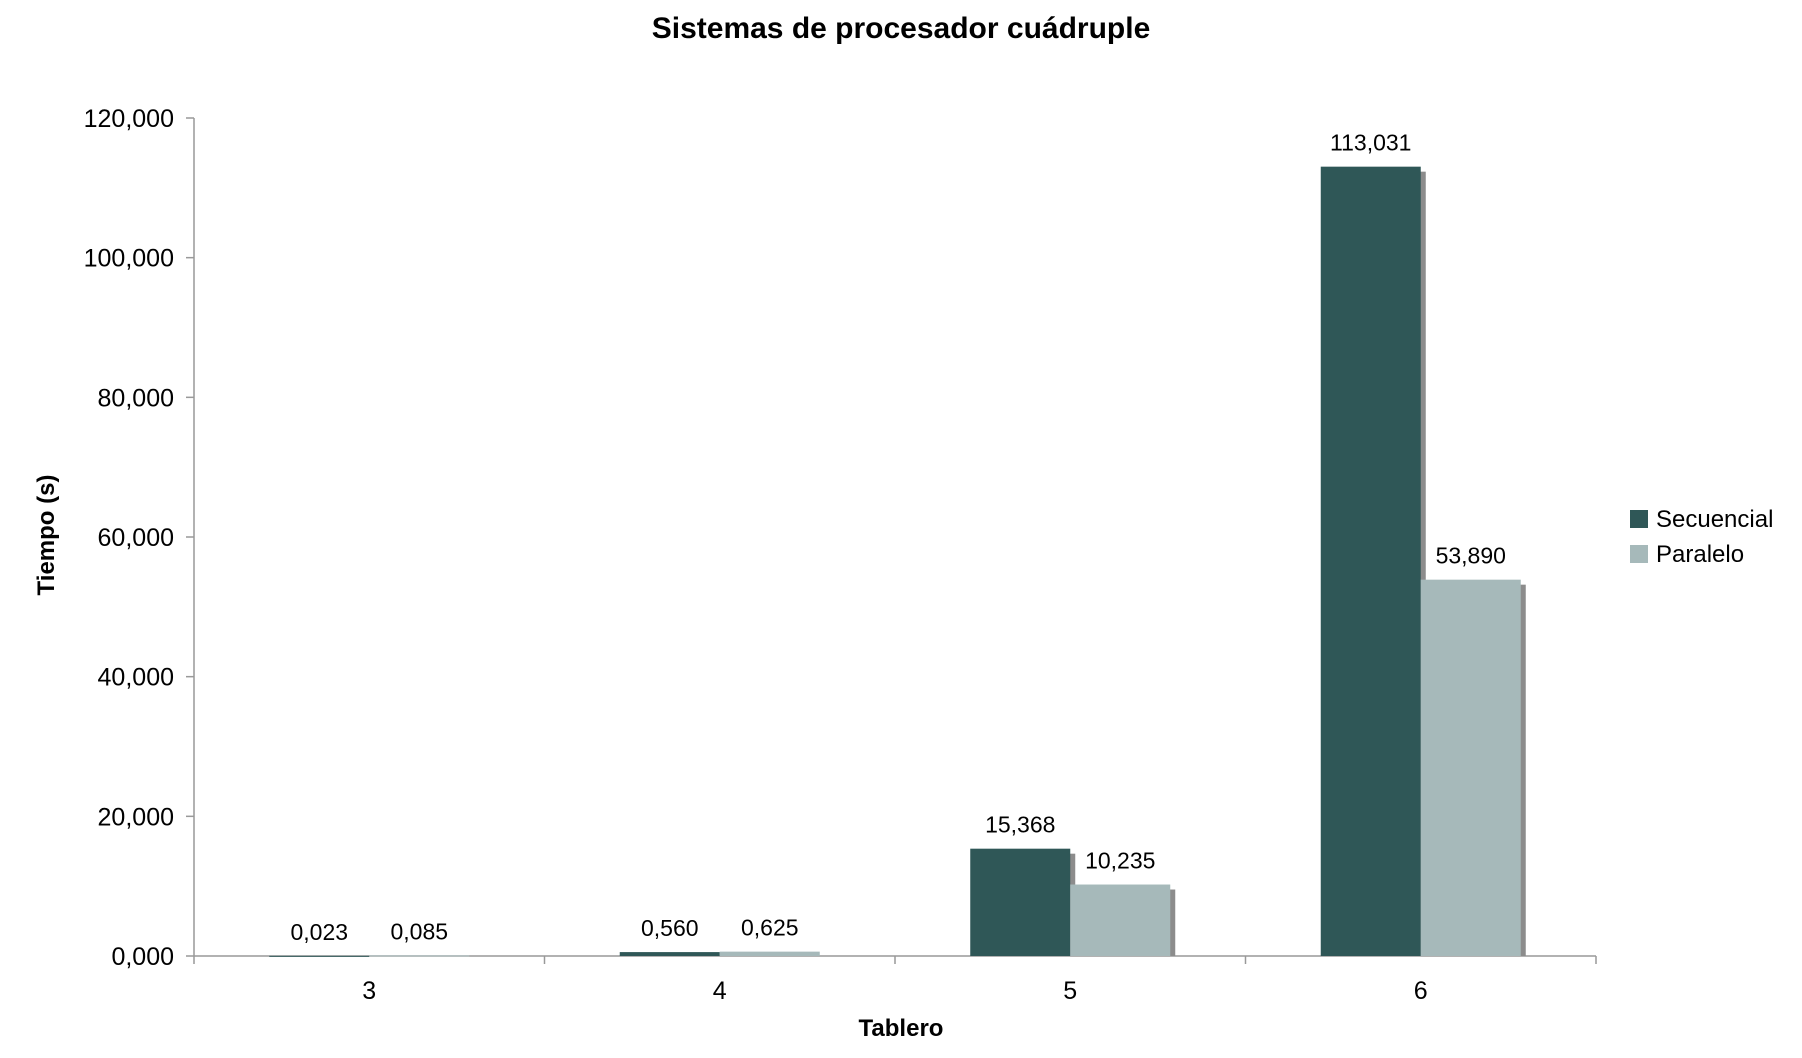 This screenshot has width=1802, height=1058. I want to click on x-tick-label: 6, so click(1421, 991).